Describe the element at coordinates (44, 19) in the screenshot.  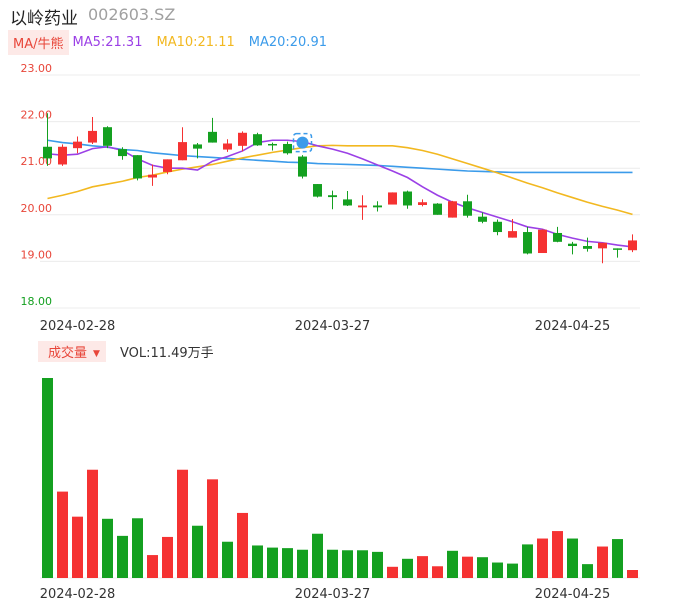
I see `stock-name: 以岭药业` at that location.